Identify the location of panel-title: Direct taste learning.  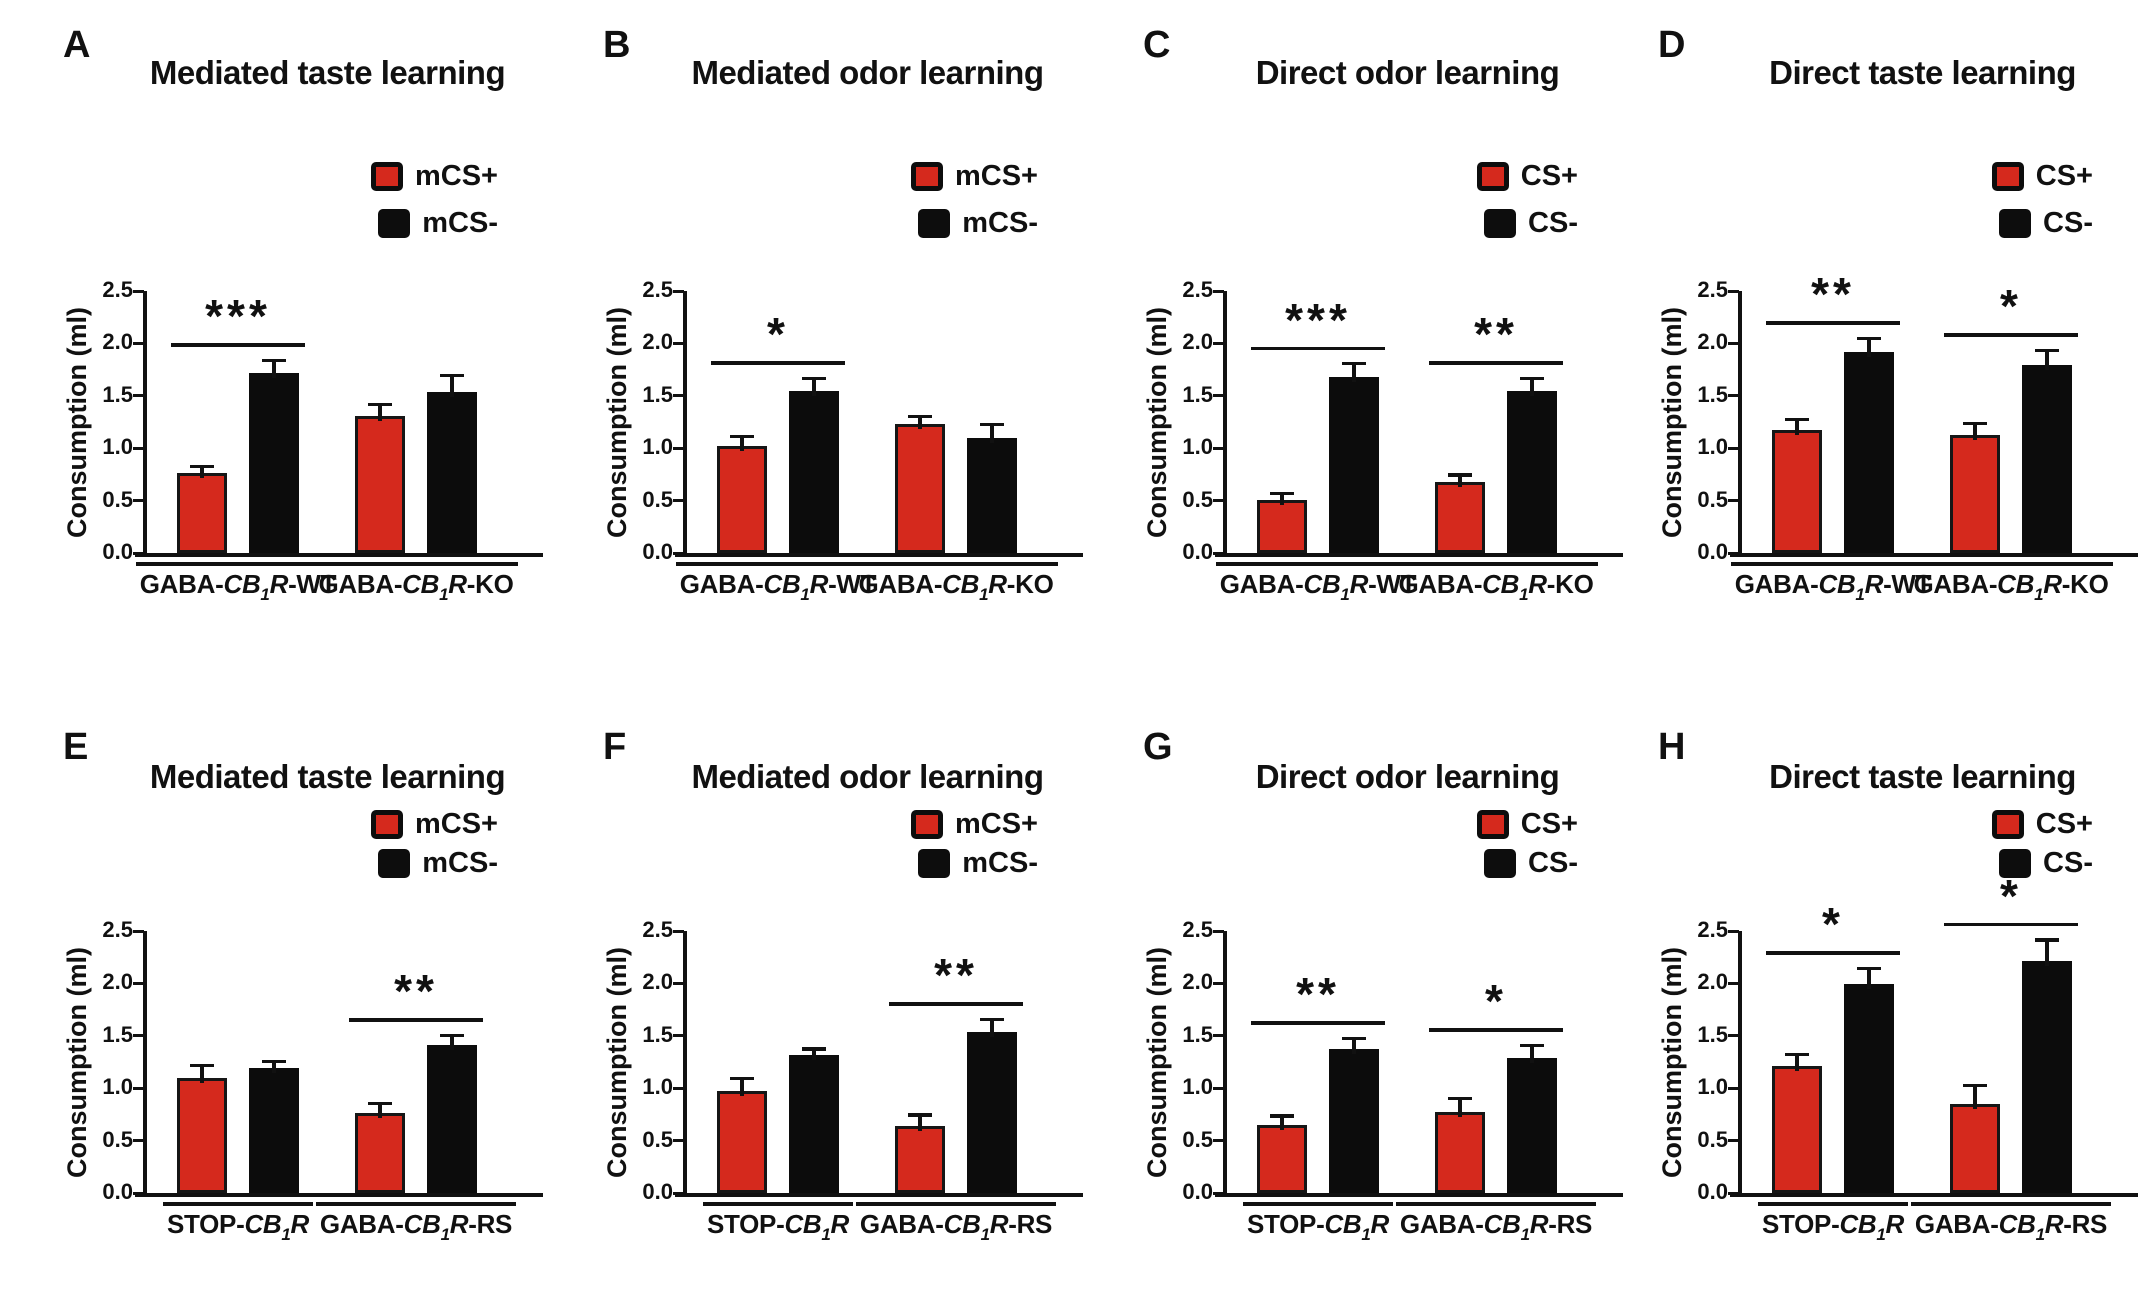
(1922, 72).